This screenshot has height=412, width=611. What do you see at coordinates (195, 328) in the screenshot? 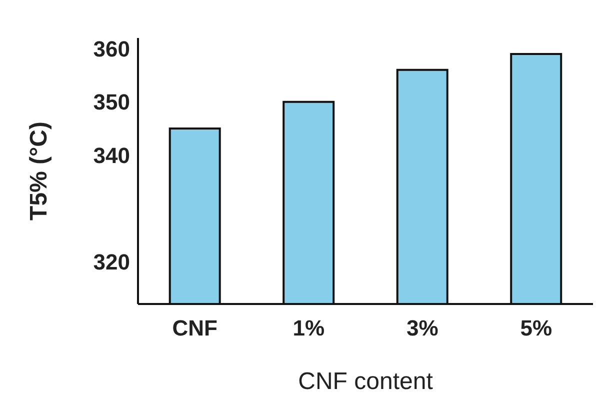
I see `x-tick-label: CNF` at bounding box center [195, 328].